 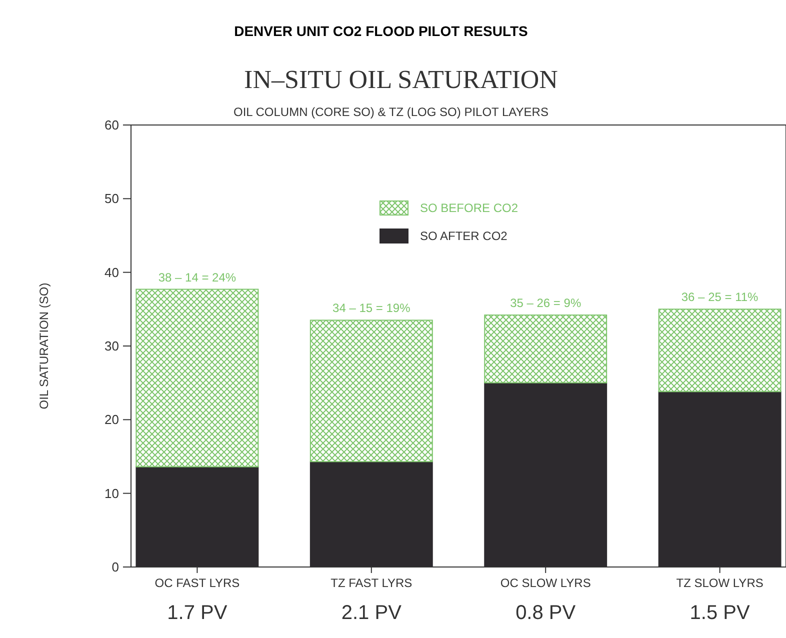 I want to click on total-label: 36 – 25 = 11%, so click(x=720, y=297).